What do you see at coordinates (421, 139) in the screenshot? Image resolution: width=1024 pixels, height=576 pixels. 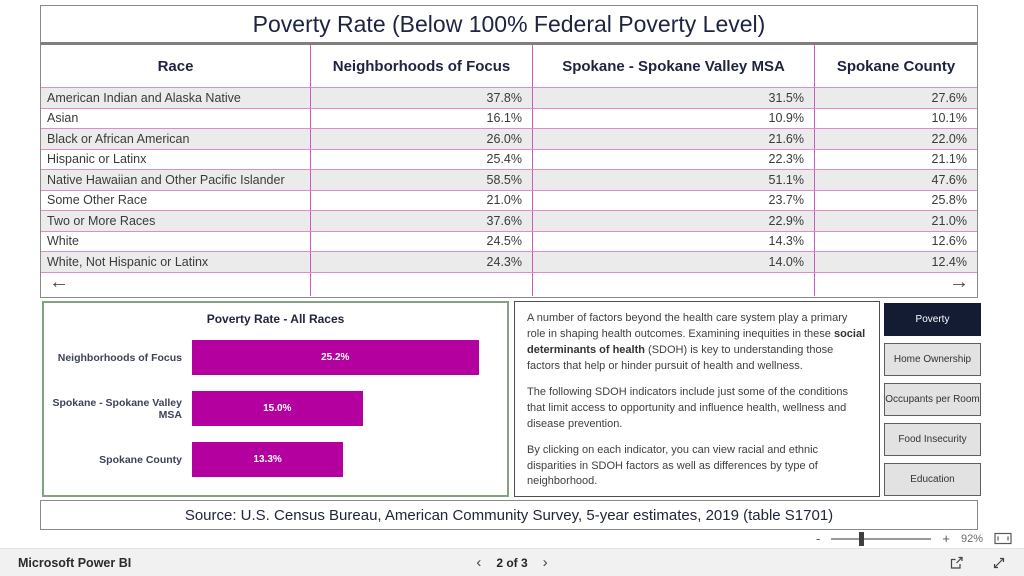 I see `value-cell: 26.0%` at bounding box center [421, 139].